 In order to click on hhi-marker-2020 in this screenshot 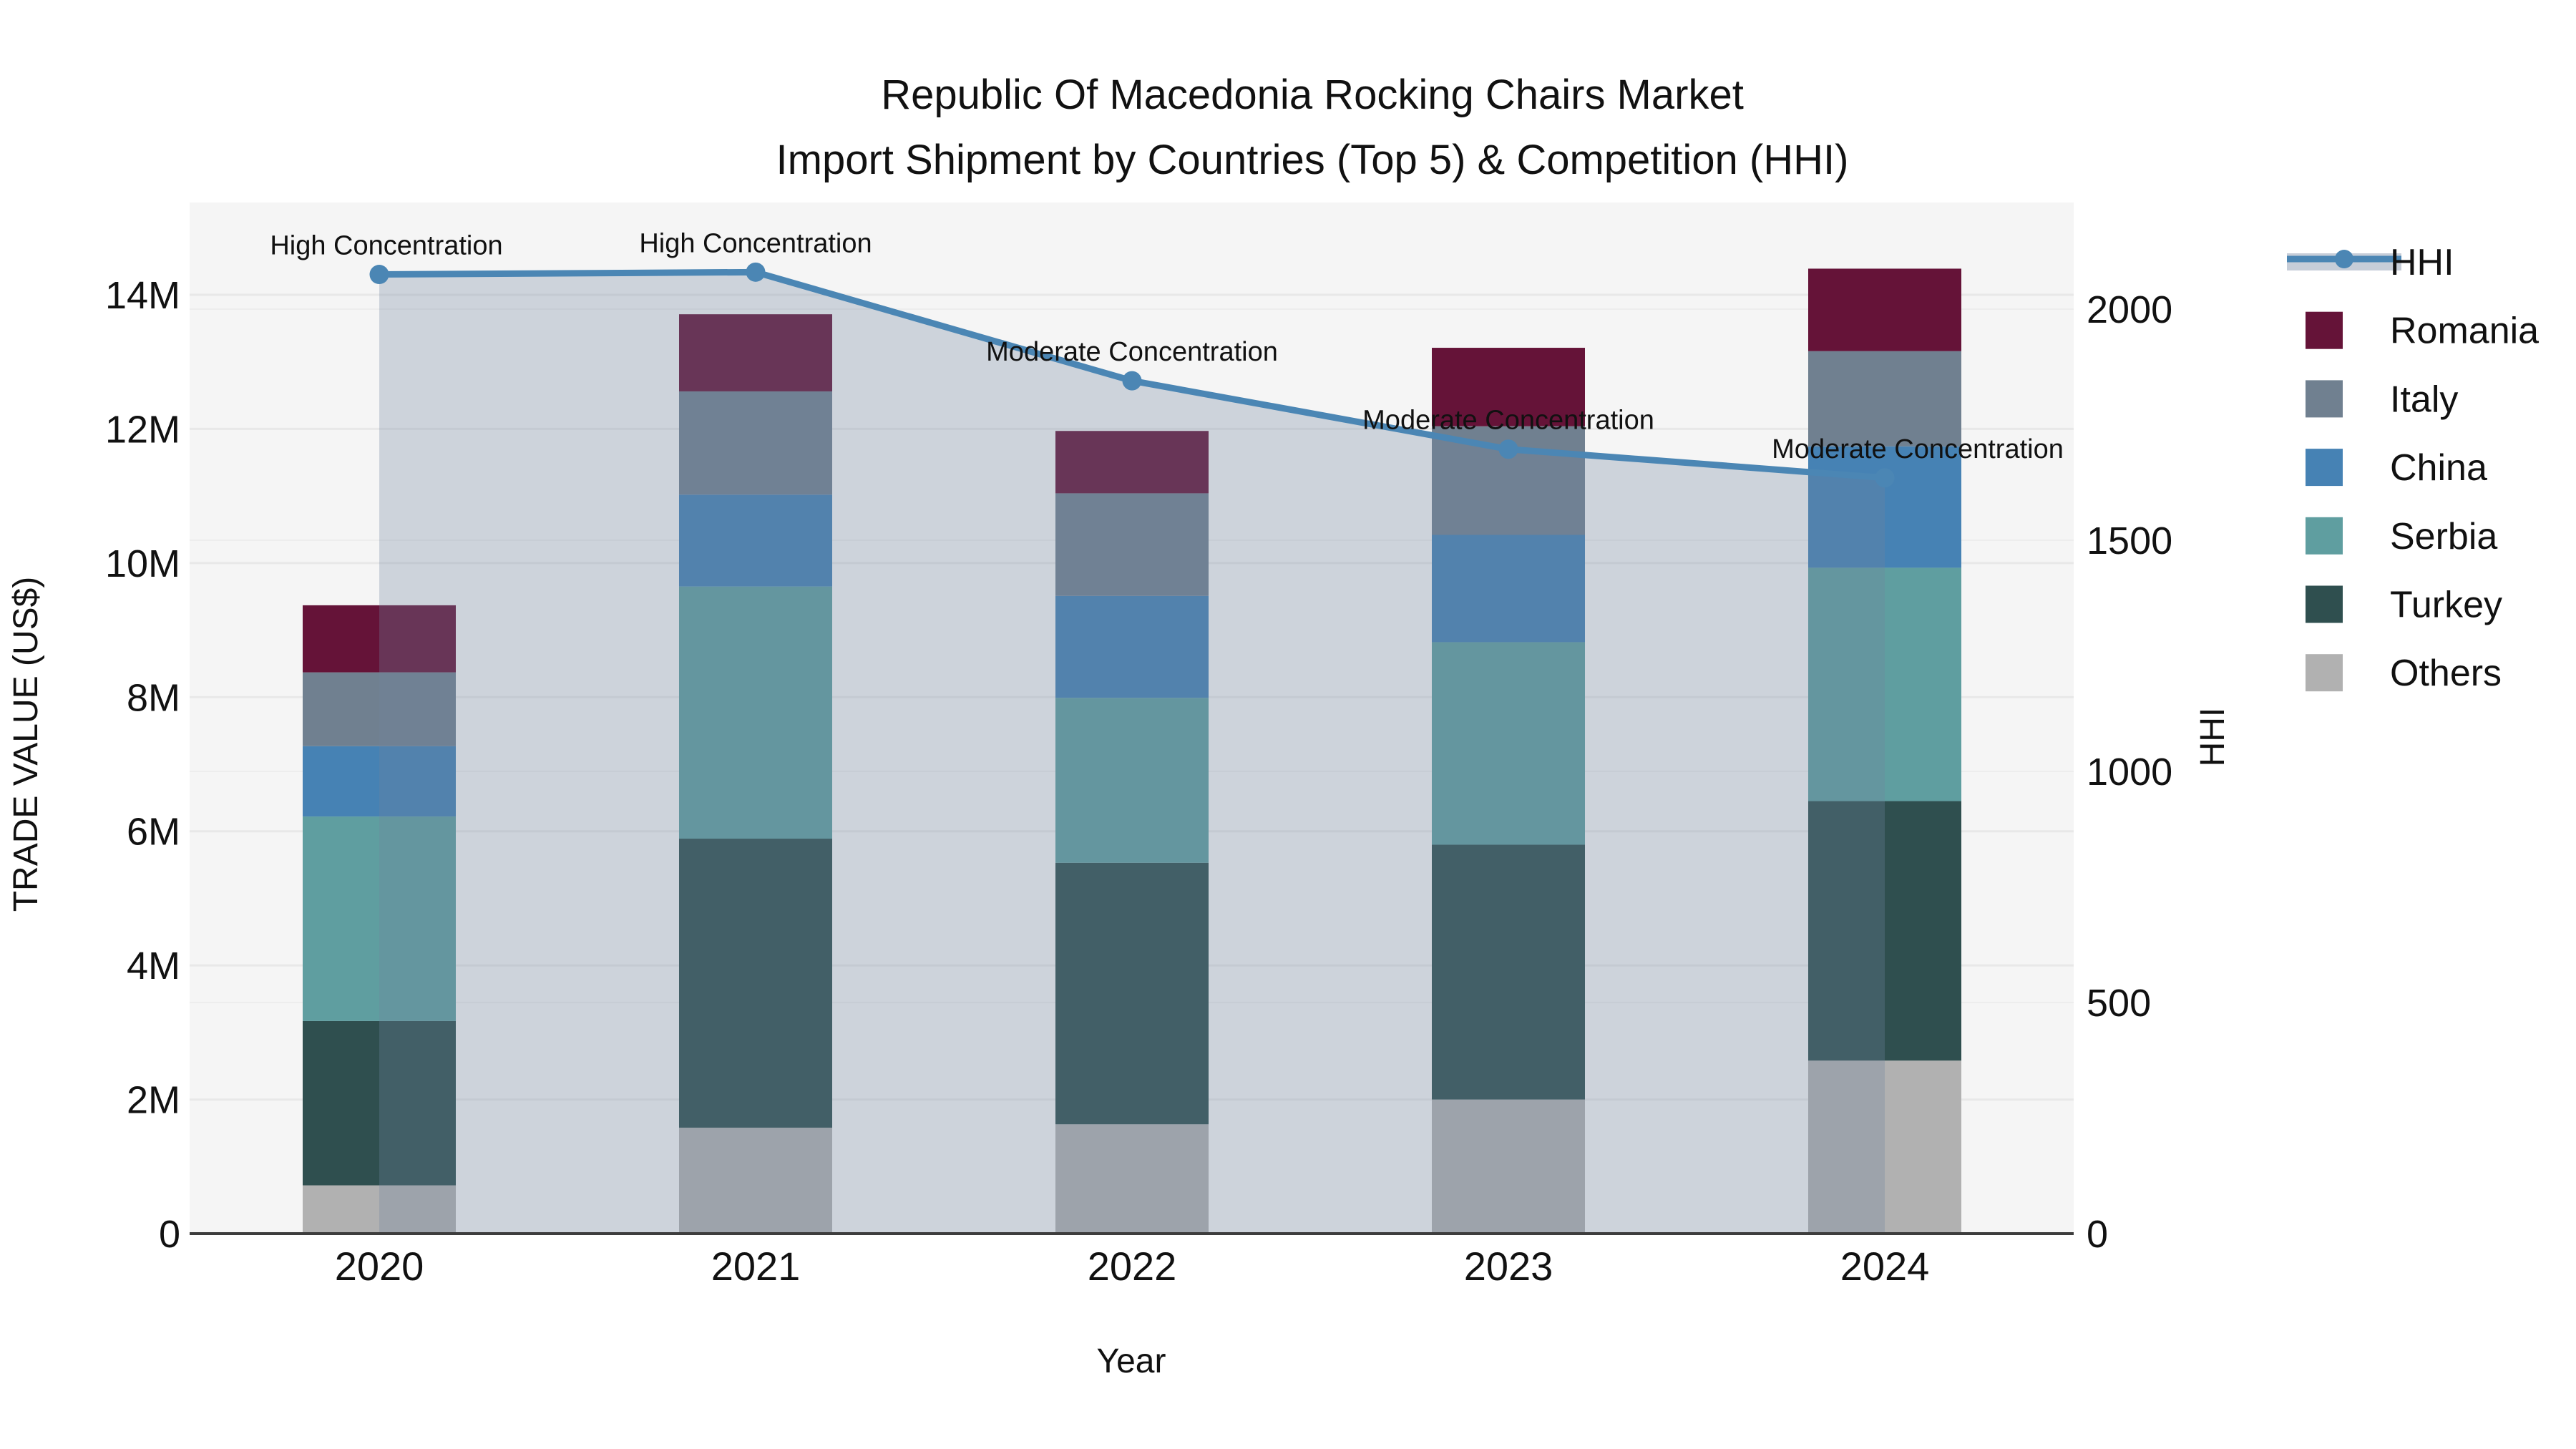, I will do `click(379, 275)`.